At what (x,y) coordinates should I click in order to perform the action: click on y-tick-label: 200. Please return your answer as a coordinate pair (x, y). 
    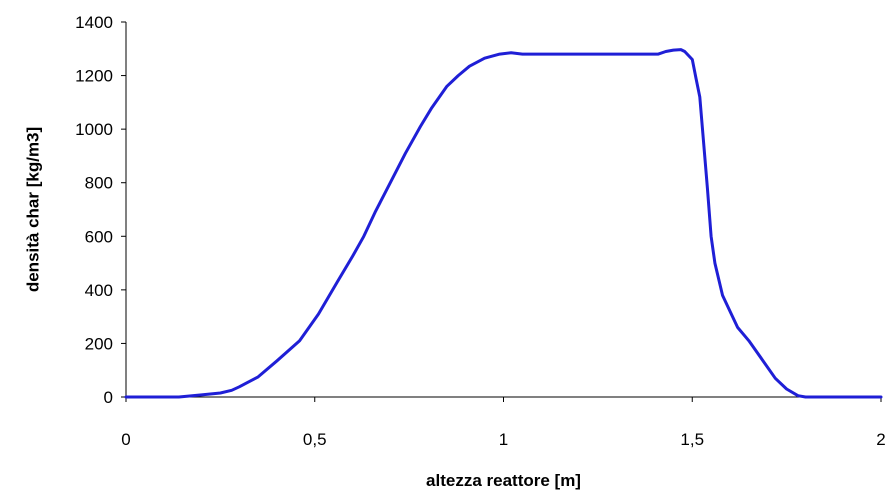
    Looking at the image, I should click on (99, 343).